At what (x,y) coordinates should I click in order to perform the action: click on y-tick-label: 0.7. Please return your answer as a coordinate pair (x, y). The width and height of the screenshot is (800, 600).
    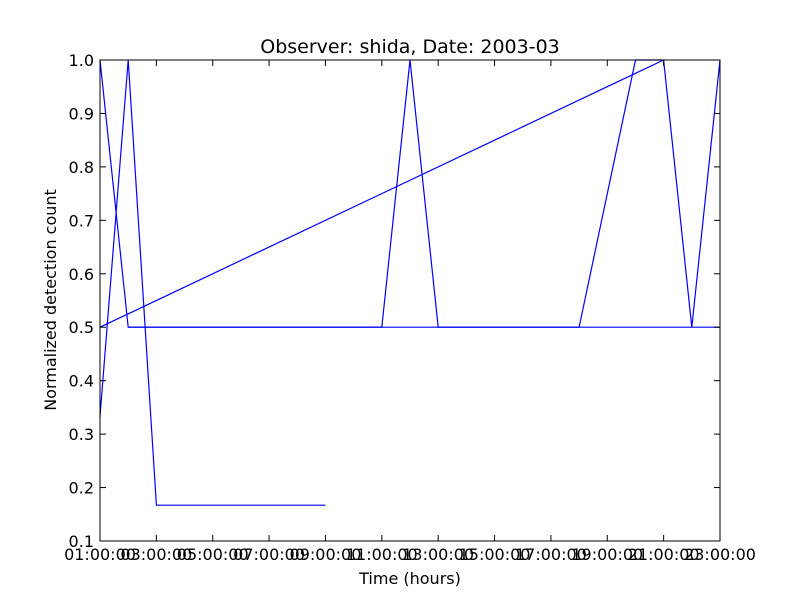
    Looking at the image, I should click on (81, 220).